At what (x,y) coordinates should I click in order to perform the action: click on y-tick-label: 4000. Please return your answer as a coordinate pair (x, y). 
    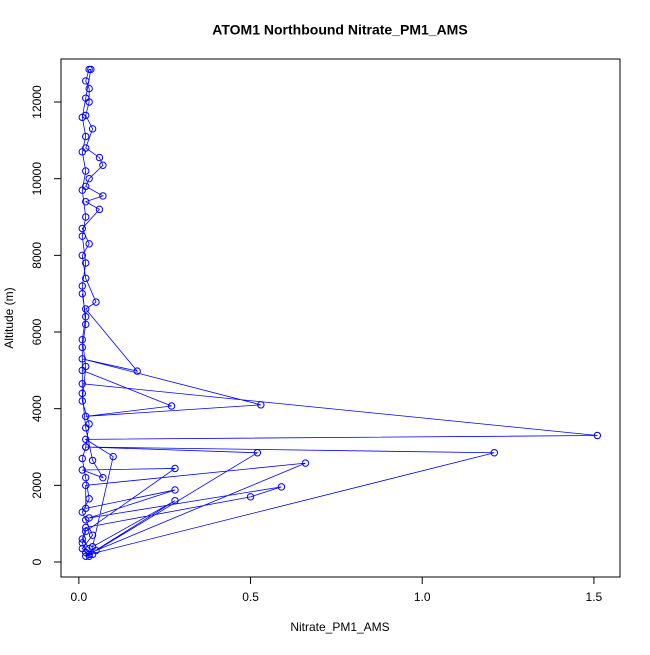
    Looking at the image, I should click on (37, 408).